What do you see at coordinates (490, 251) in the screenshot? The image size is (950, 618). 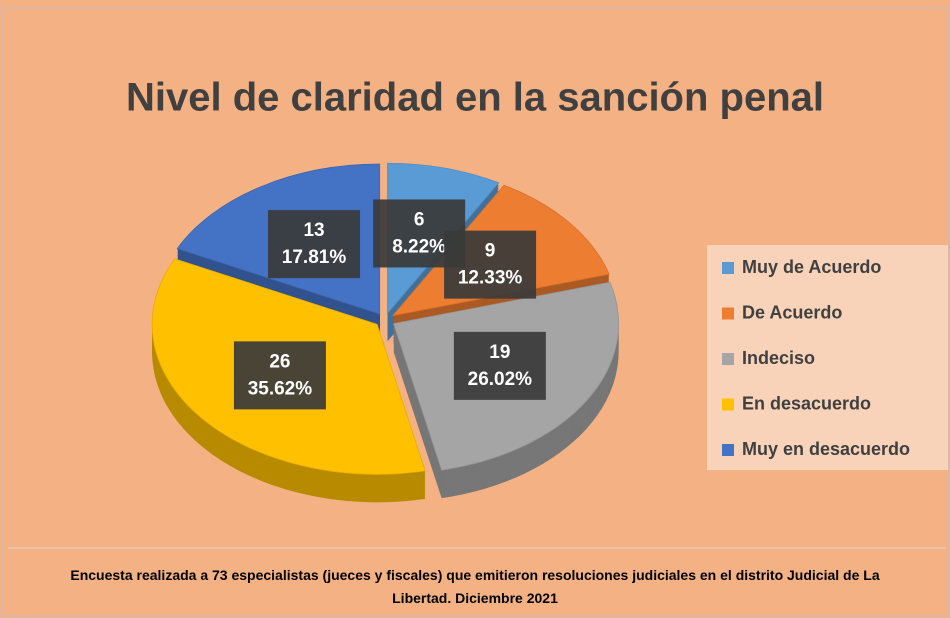 I see `data-label-value: 9` at bounding box center [490, 251].